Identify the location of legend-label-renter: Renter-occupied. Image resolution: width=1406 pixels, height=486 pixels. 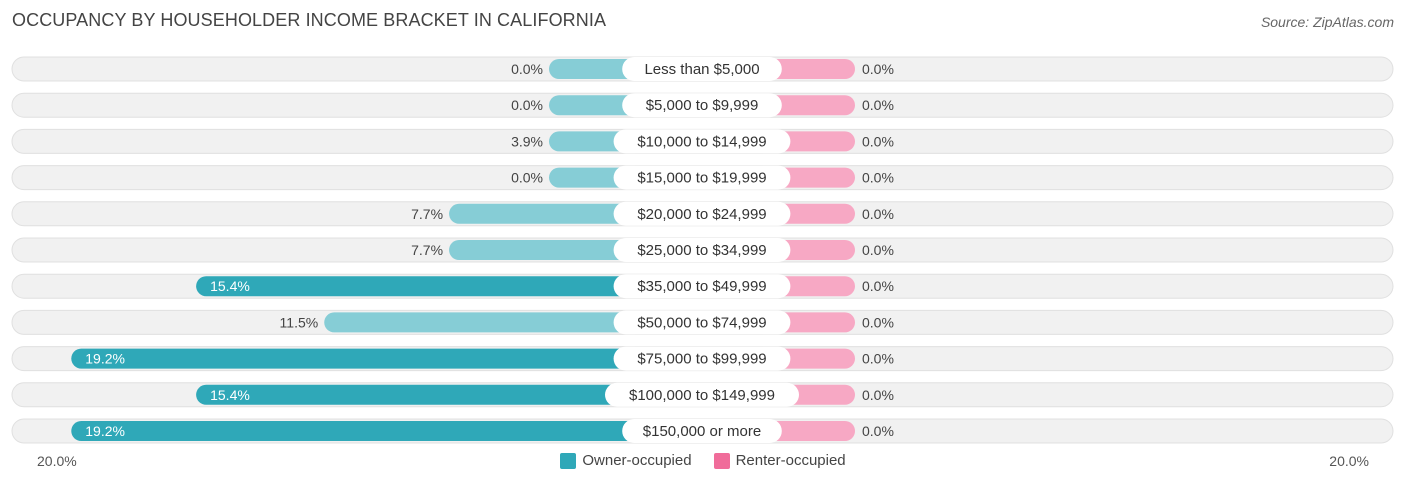
(790, 460).